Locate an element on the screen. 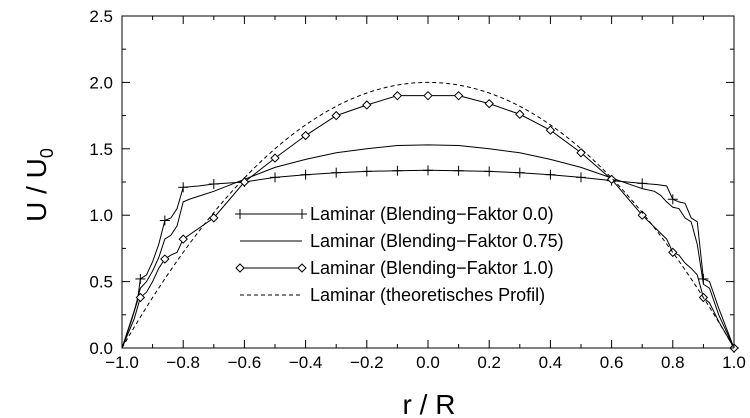 This screenshot has height=418, width=750. x-tick-label: 0.0 is located at coordinates (428, 362).